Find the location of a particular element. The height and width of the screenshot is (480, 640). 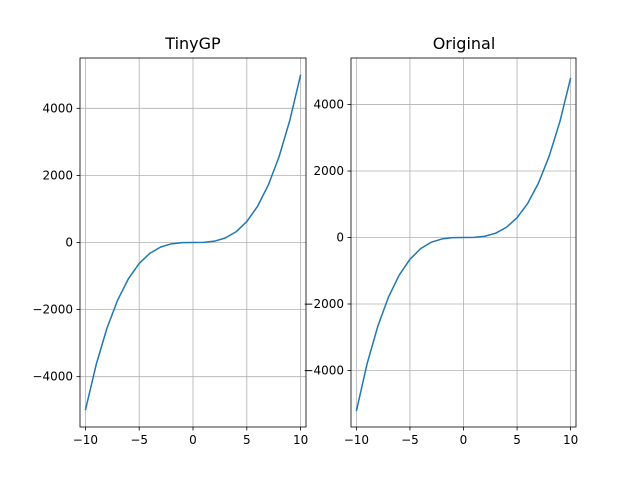

subplot-title: Original is located at coordinates (464, 43).